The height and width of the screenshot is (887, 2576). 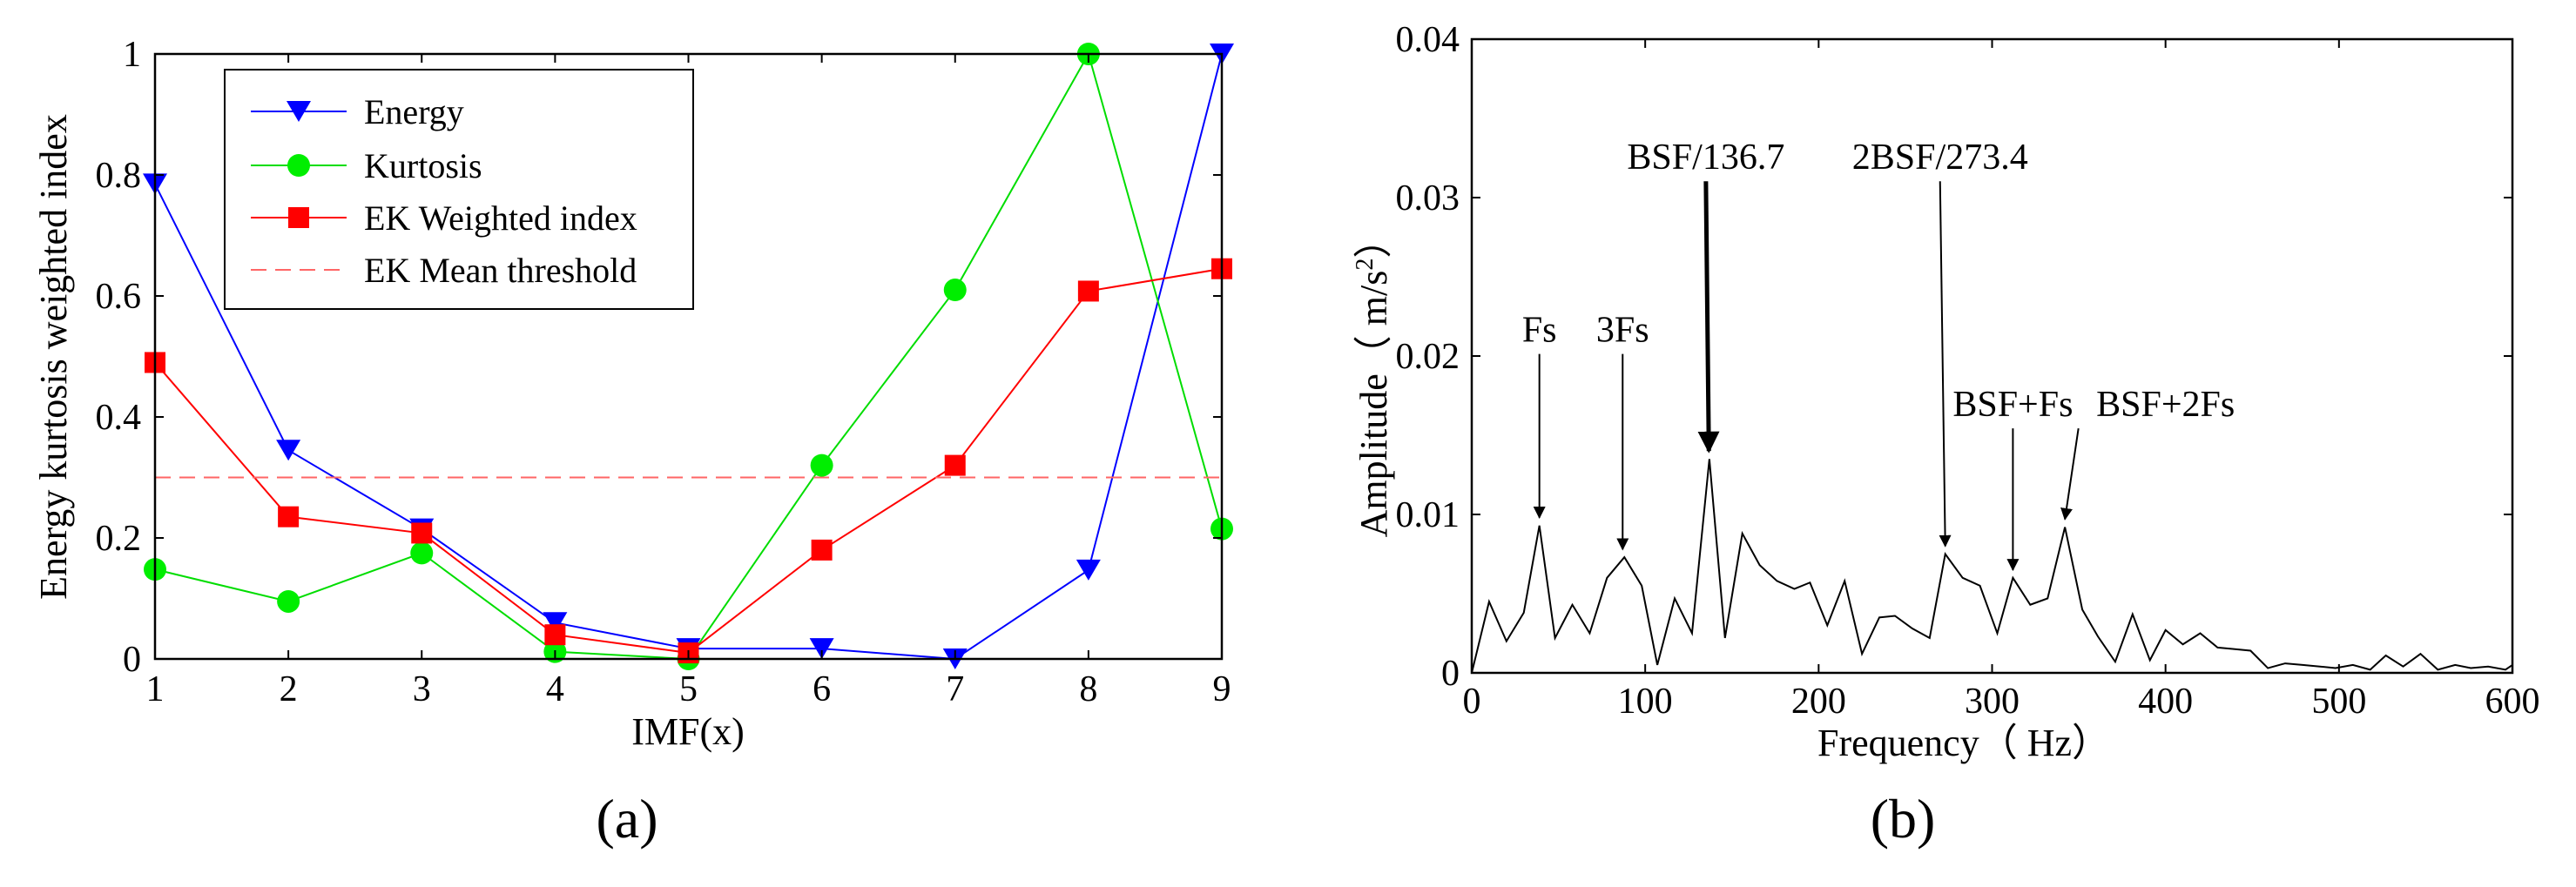 What do you see at coordinates (1878, 355) in the screenshot?
I see `panel-b-annotations: Fs 3Fs BSF/136.7 2BSF/273.4 BSF+Fs BSF+2Fs` at bounding box center [1878, 355].